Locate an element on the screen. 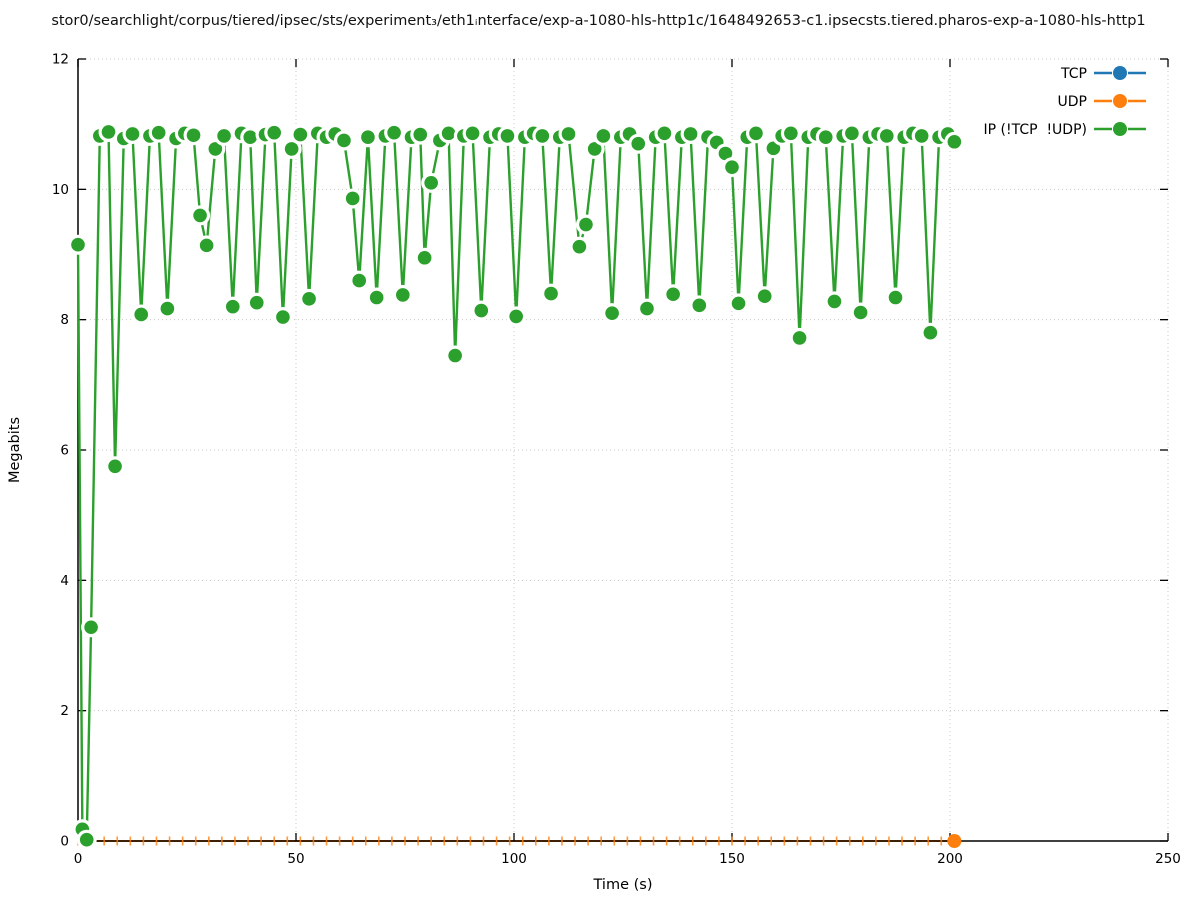  y-tick-label: 2 is located at coordinates (64, 711).